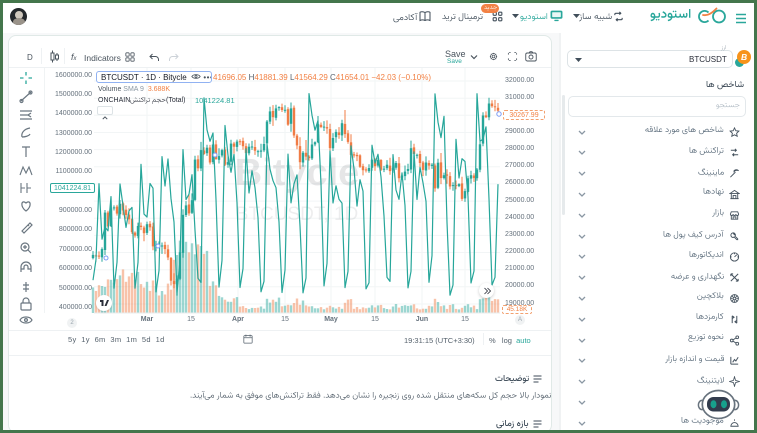 This screenshot has width=757, height=433. I want to click on svg-text: Bitycle, so click(297, 173).